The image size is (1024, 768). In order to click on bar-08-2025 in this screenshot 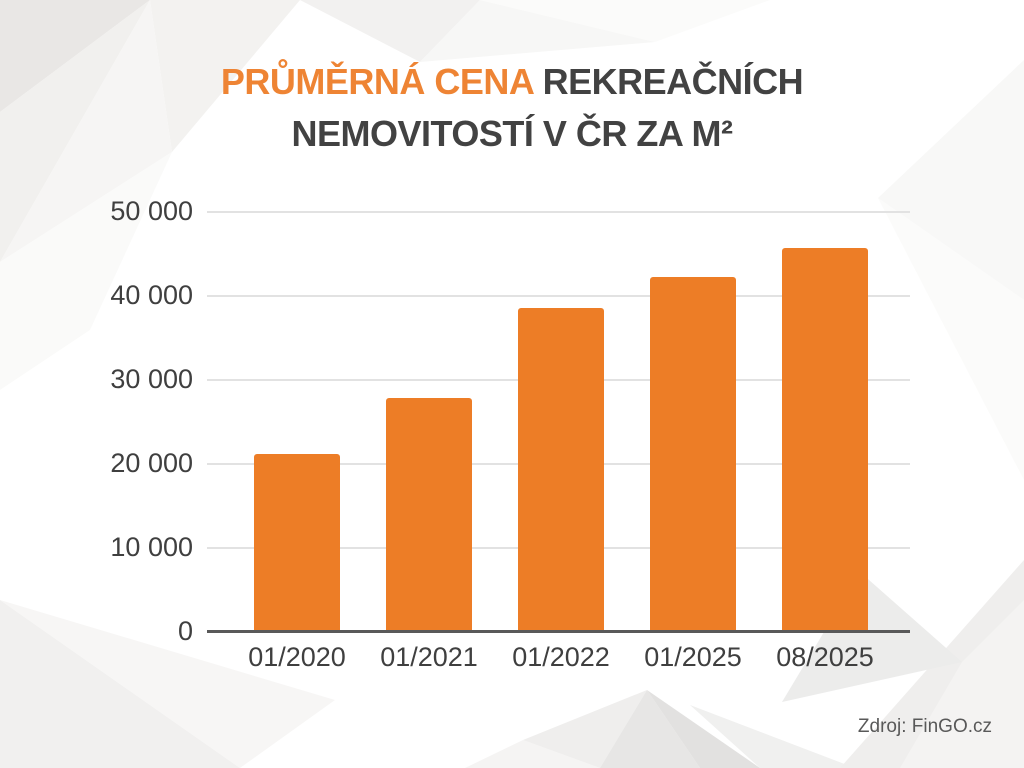, I will do `click(825, 440)`.